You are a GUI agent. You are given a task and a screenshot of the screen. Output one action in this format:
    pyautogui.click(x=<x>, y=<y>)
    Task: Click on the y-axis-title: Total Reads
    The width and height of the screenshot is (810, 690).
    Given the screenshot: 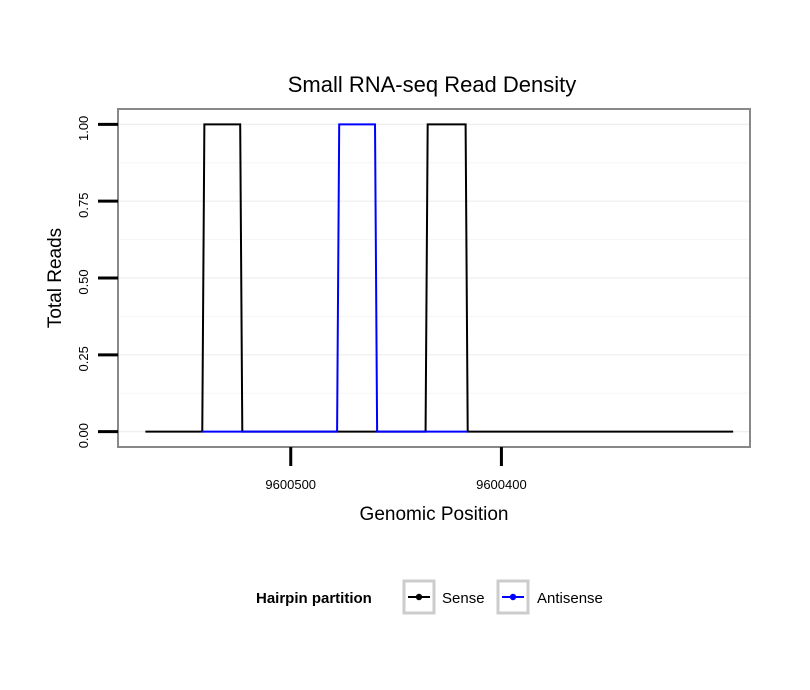 What is the action you would take?
    pyautogui.click(x=55, y=278)
    